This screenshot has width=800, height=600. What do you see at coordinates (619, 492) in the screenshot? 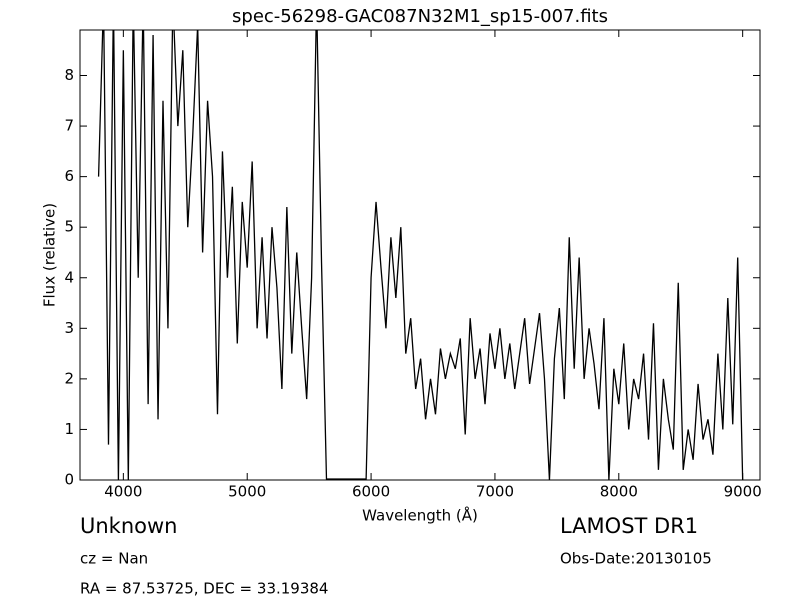
I see `x-tick-label: 8000` at bounding box center [619, 492].